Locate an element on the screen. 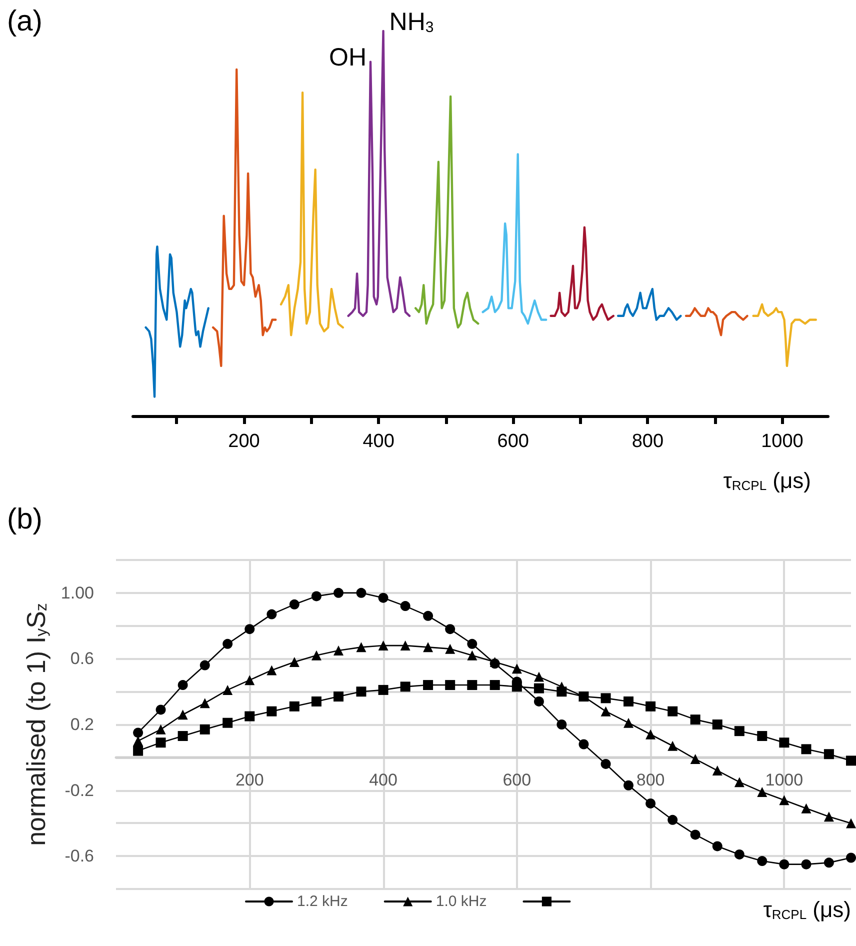 Image resolution: width=856 pixels, height=946 pixels. legend-label: 1.0 kHz is located at coordinates (461, 901).